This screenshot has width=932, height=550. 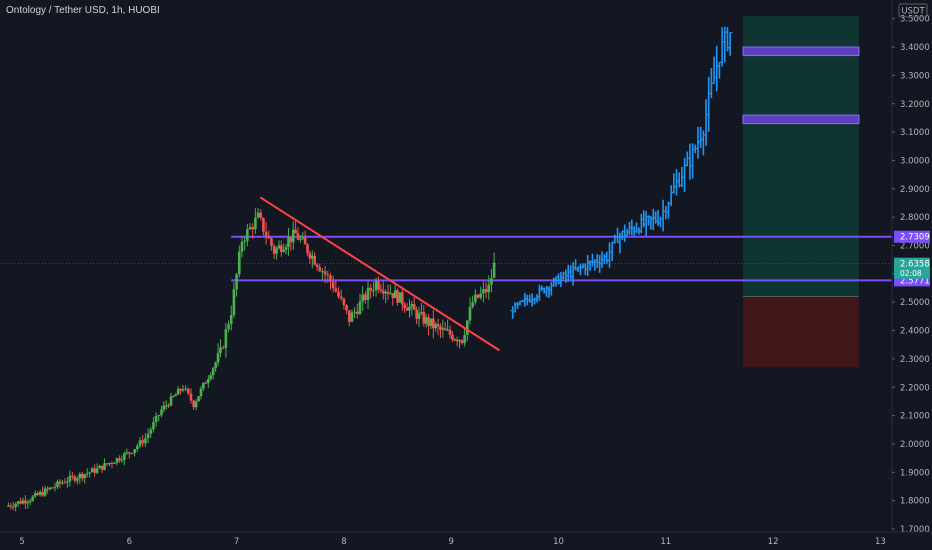 I want to click on target-zone, so click(x=801, y=156).